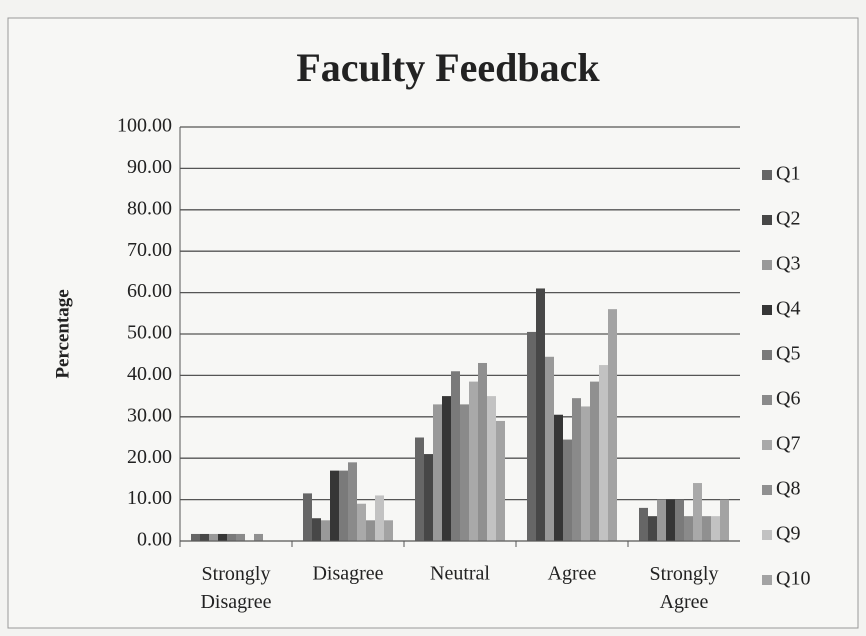 This screenshot has height=636, width=866. Describe the element at coordinates (788, 309) in the screenshot. I see `legend-label: Q4` at that location.